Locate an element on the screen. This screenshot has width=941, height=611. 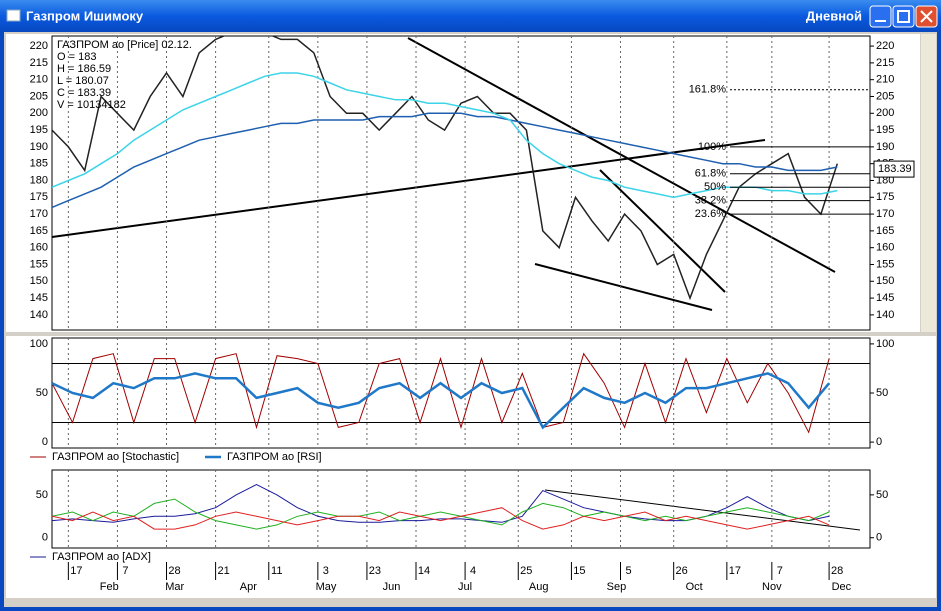
month-label: Dec is located at coordinates (842, 587).